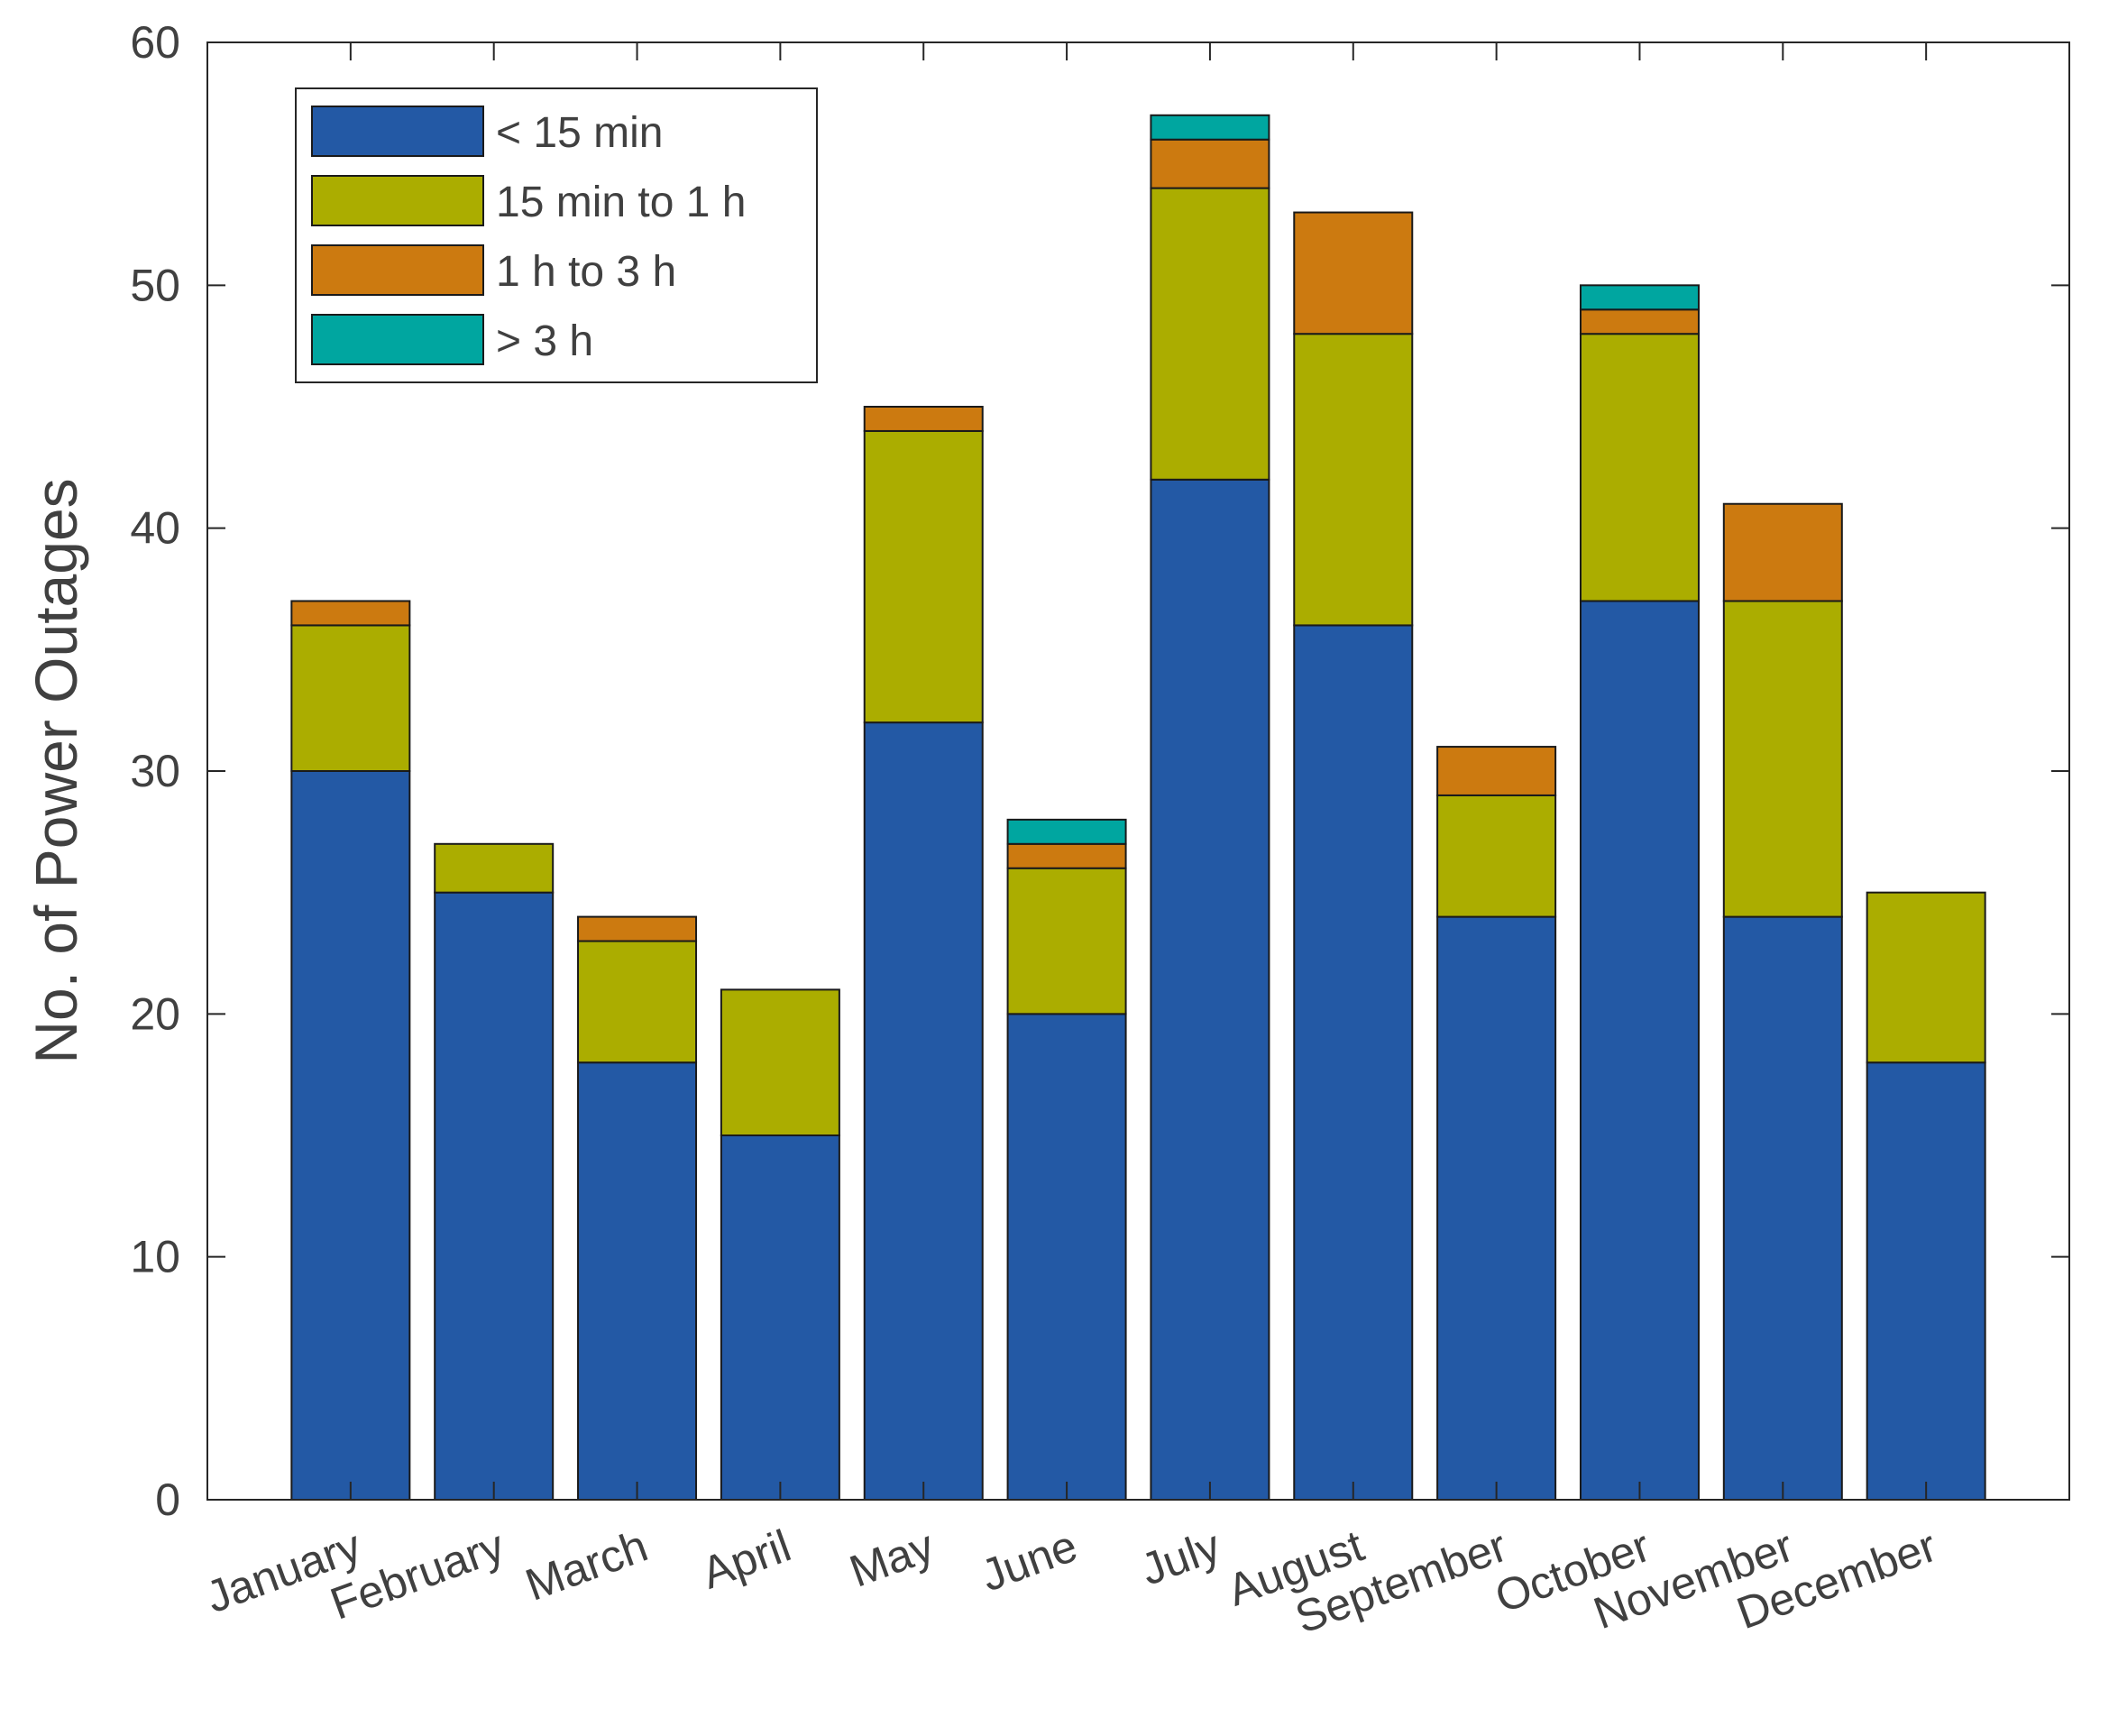 Image resolution: width=2109 pixels, height=1736 pixels. I want to click on y-tick-label: 0, so click(167, 1499).